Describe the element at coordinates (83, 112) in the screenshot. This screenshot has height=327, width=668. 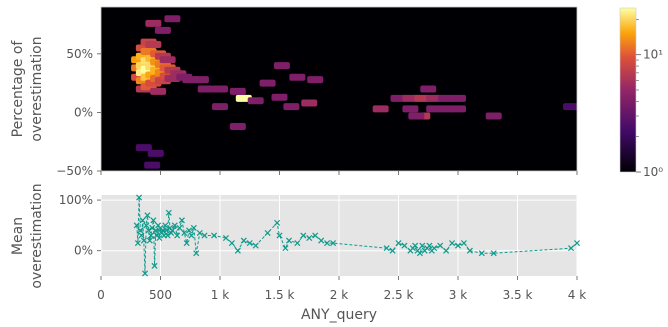
I see `heatmap-y-tick-label: 0%` at that location.